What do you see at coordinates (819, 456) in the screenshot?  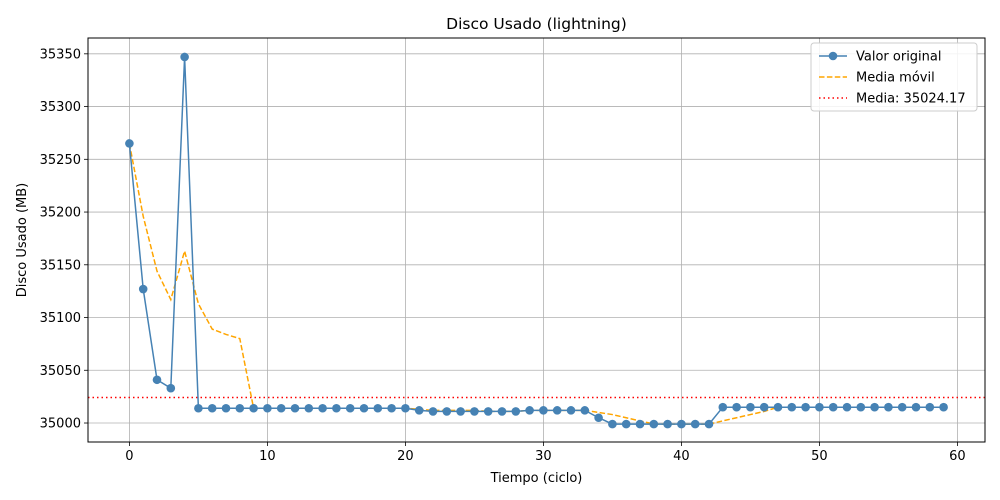 I see `x-tick-label: 50` at bounding box center [819, 456].